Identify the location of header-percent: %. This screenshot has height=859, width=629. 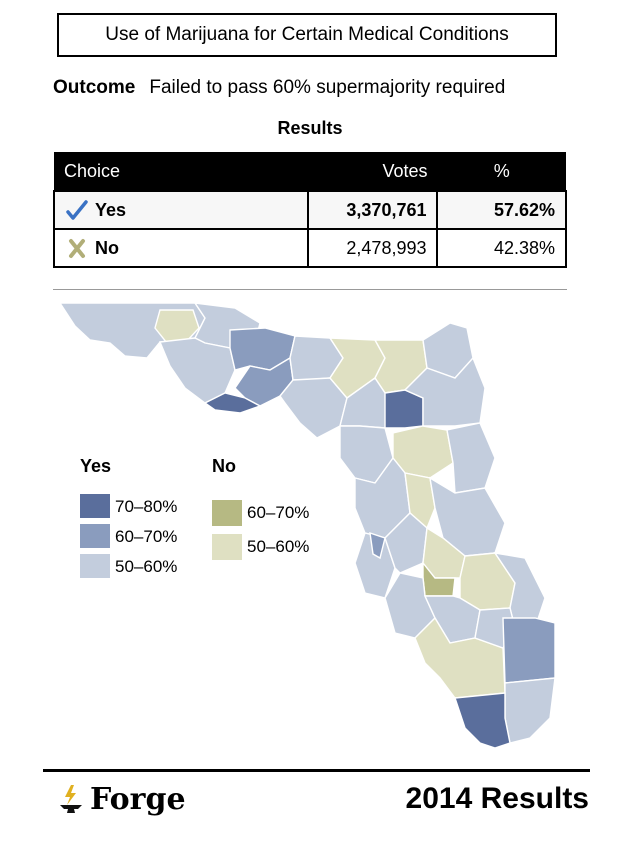
(501, 171).